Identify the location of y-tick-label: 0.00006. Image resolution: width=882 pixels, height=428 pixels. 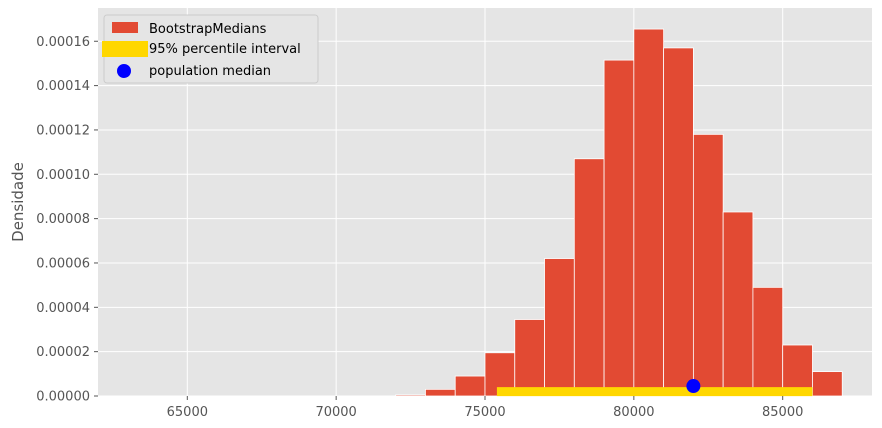
(63, 263).